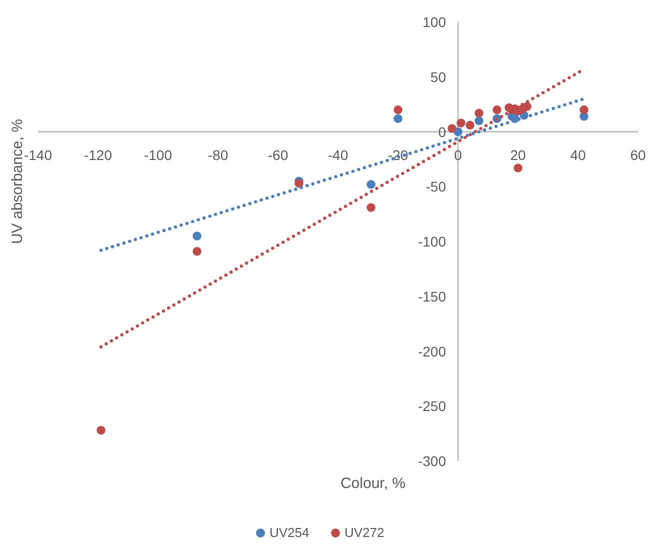 This screenshot has height=545, width=651. I want to click on x-tick-label: -120, so click(98, 154).